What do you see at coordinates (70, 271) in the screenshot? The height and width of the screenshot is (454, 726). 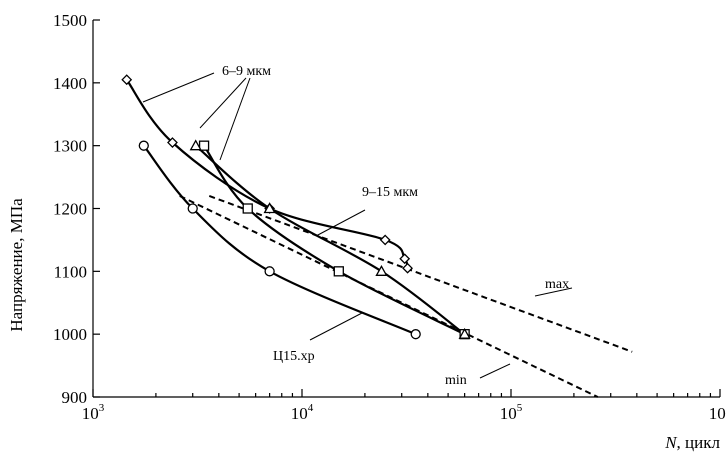 I see `y-tick-label: 1100` at bounding box center [70, 271].